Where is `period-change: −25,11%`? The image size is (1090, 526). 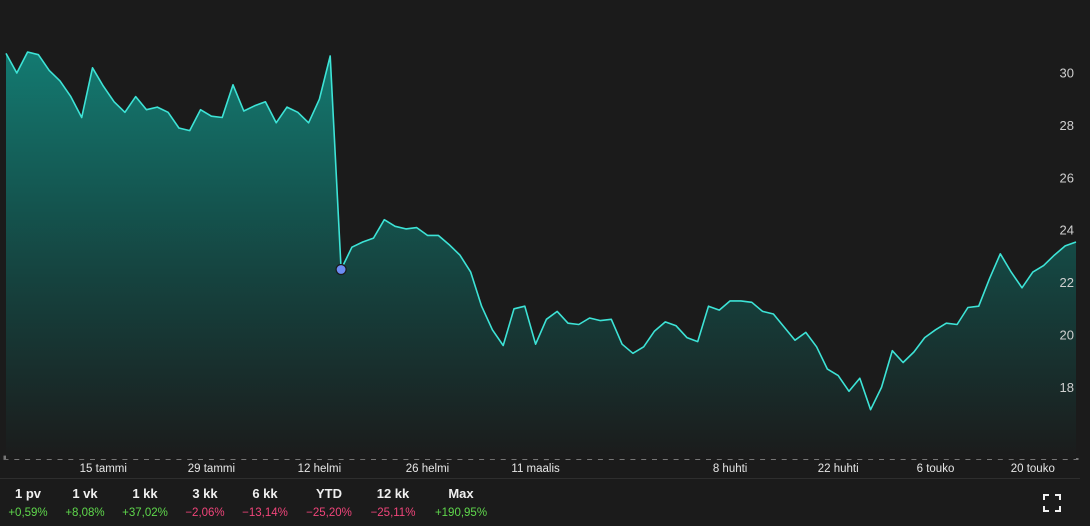
period-change: −25,11% is located at coordinates (393, 513).